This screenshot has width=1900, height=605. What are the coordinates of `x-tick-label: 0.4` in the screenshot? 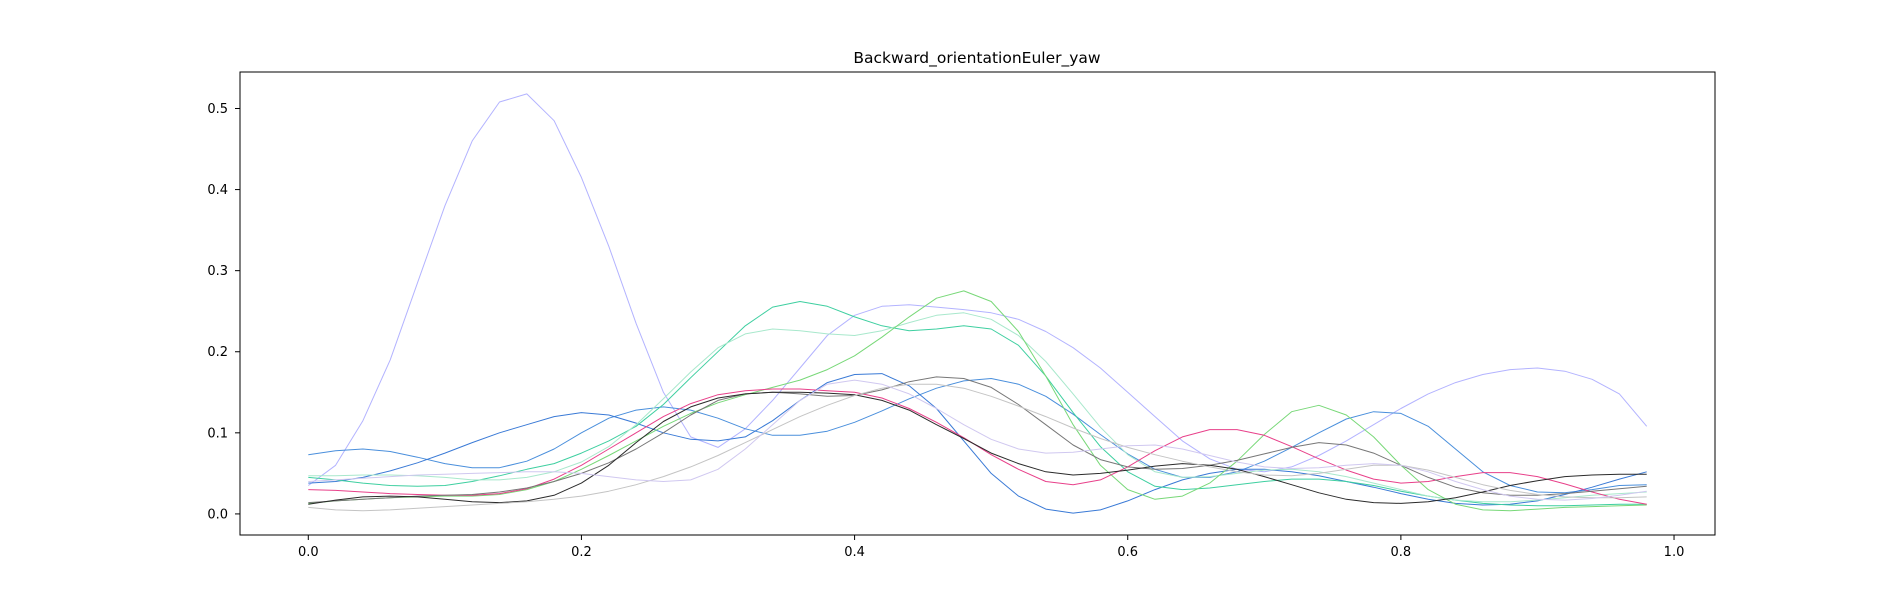 It's located at (854, 552).